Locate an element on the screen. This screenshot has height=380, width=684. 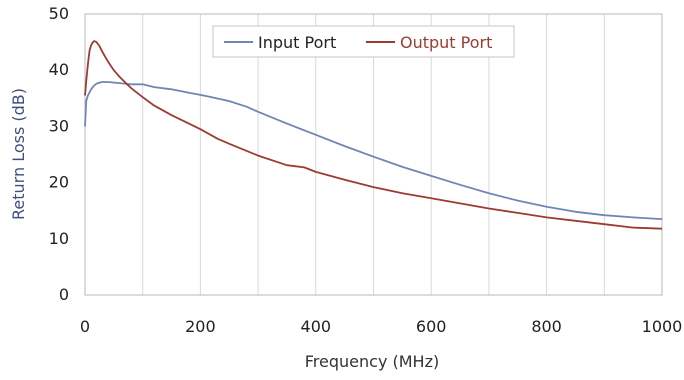
x-axis-label: Frequency (MHz) is located at coordinates (372, 361).